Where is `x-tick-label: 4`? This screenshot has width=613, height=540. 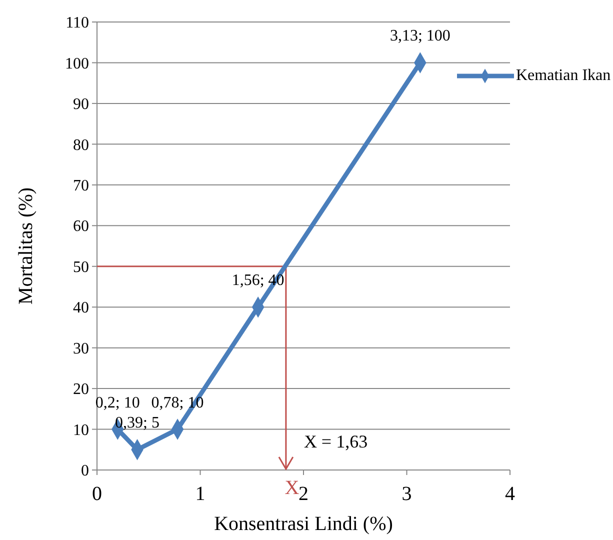 x-tick-label: 4 is located at coordinates (510, 494).